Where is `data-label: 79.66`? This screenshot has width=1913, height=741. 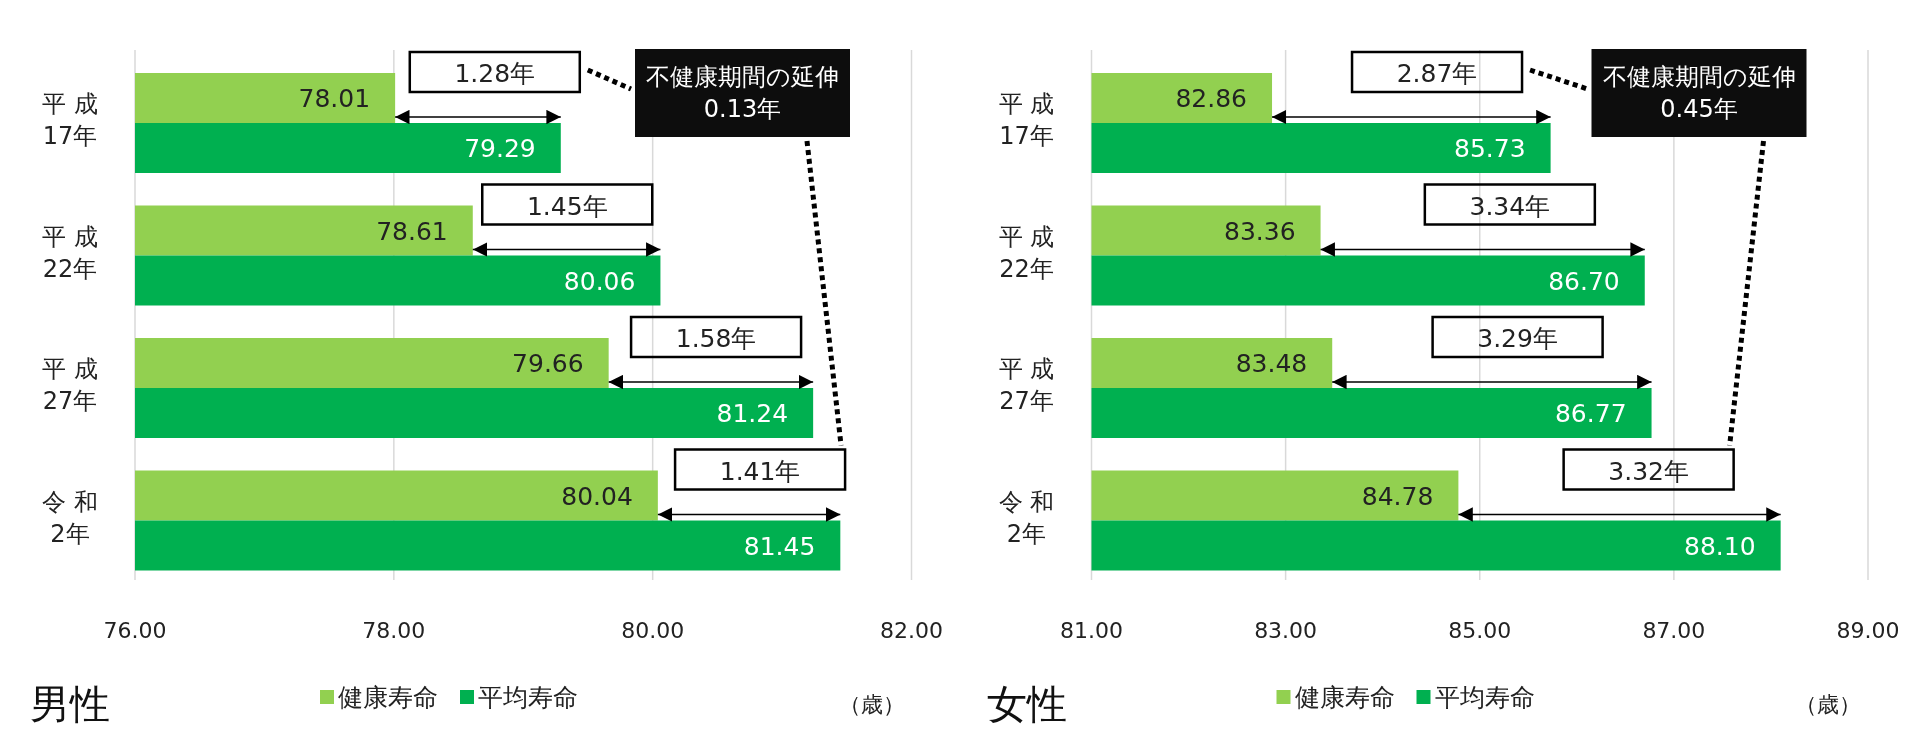
data-label: 79.66 is located at coordinates (548, 363).